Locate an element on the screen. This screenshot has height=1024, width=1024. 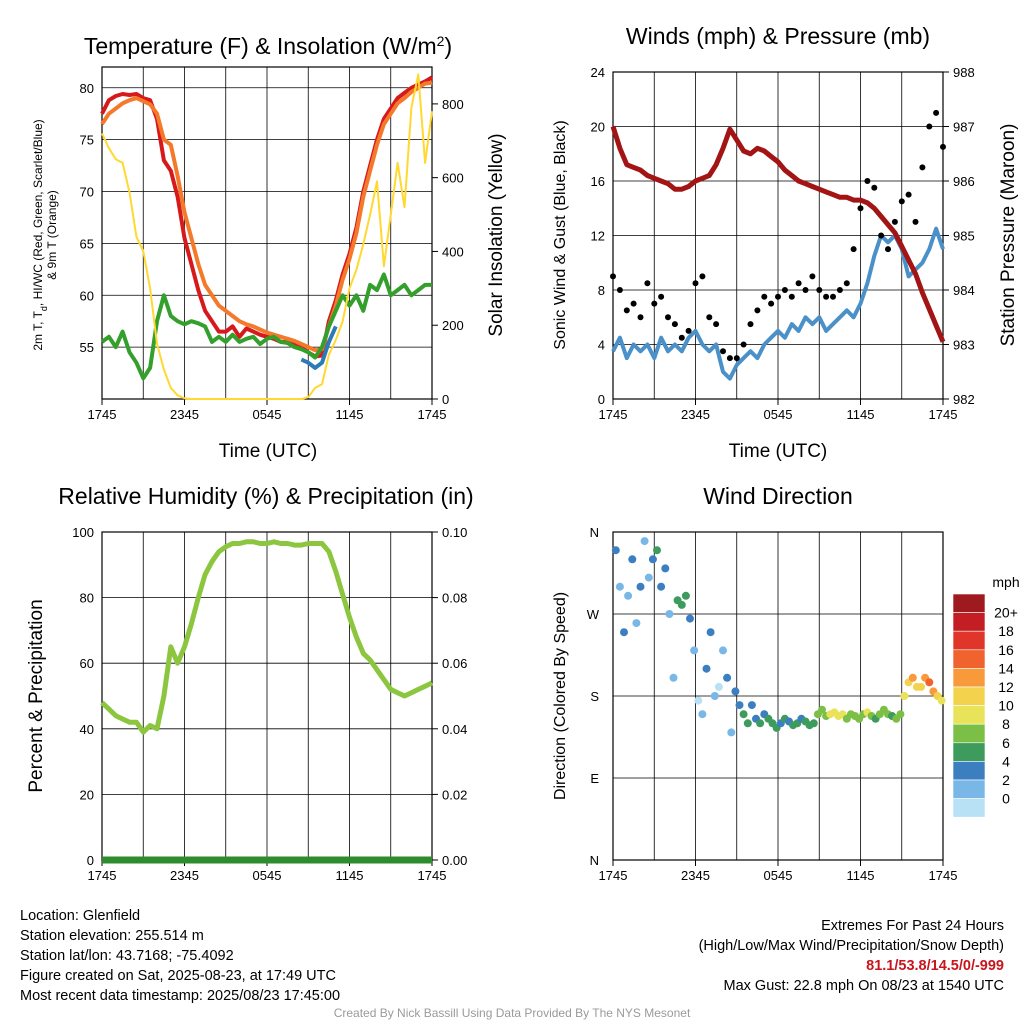
dir-xtick-label-2: 0545 is located at coordinates (778, 875).